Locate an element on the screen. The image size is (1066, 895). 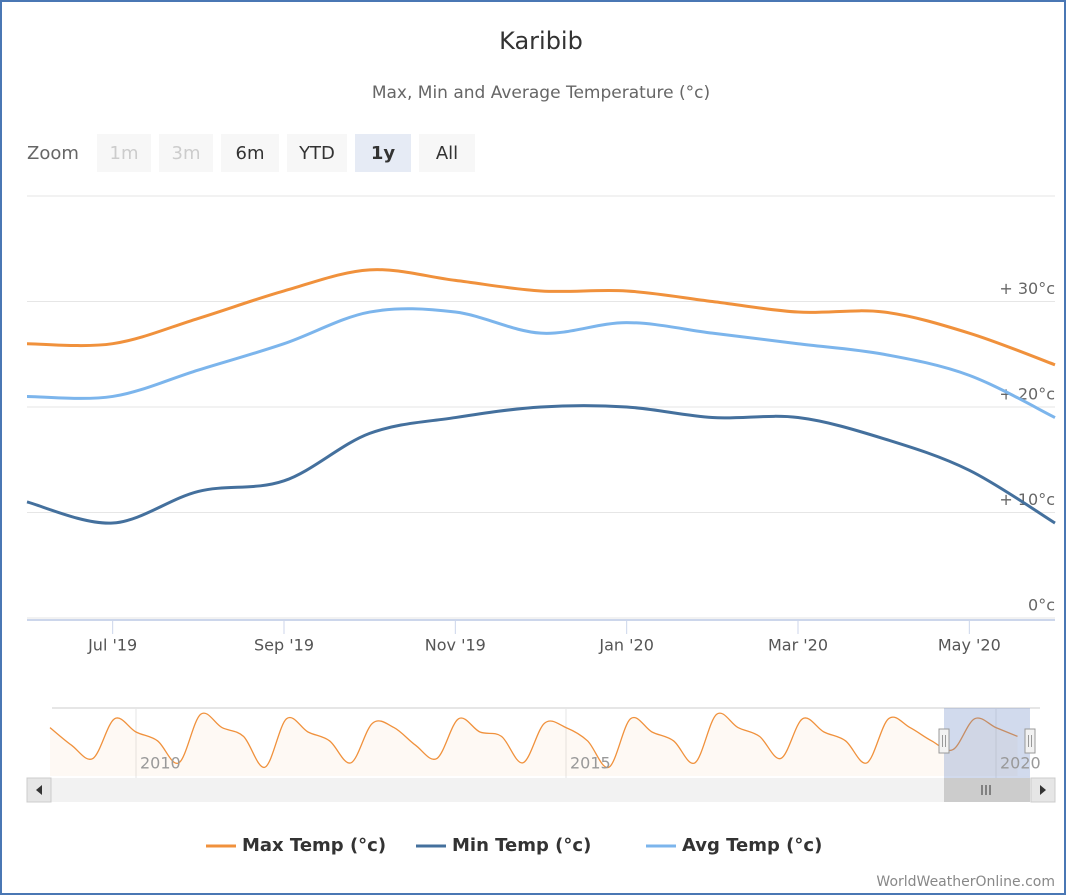
zoom-button-label: All is located at coordinates (447, 153).